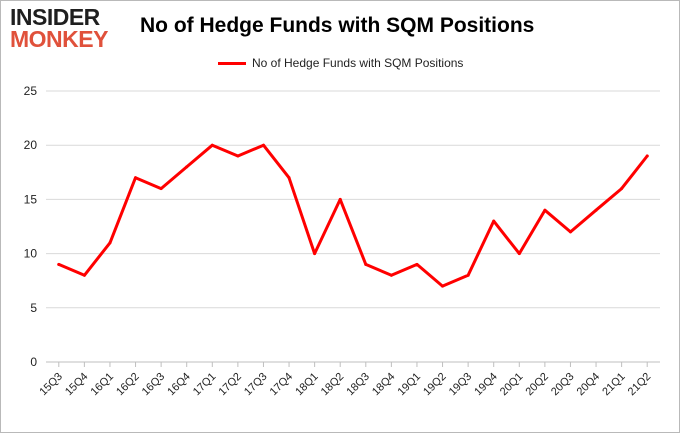  Describe the element at coordinates (31, 199) in the screenshot. I see `y-tick-label: 15` at that location.